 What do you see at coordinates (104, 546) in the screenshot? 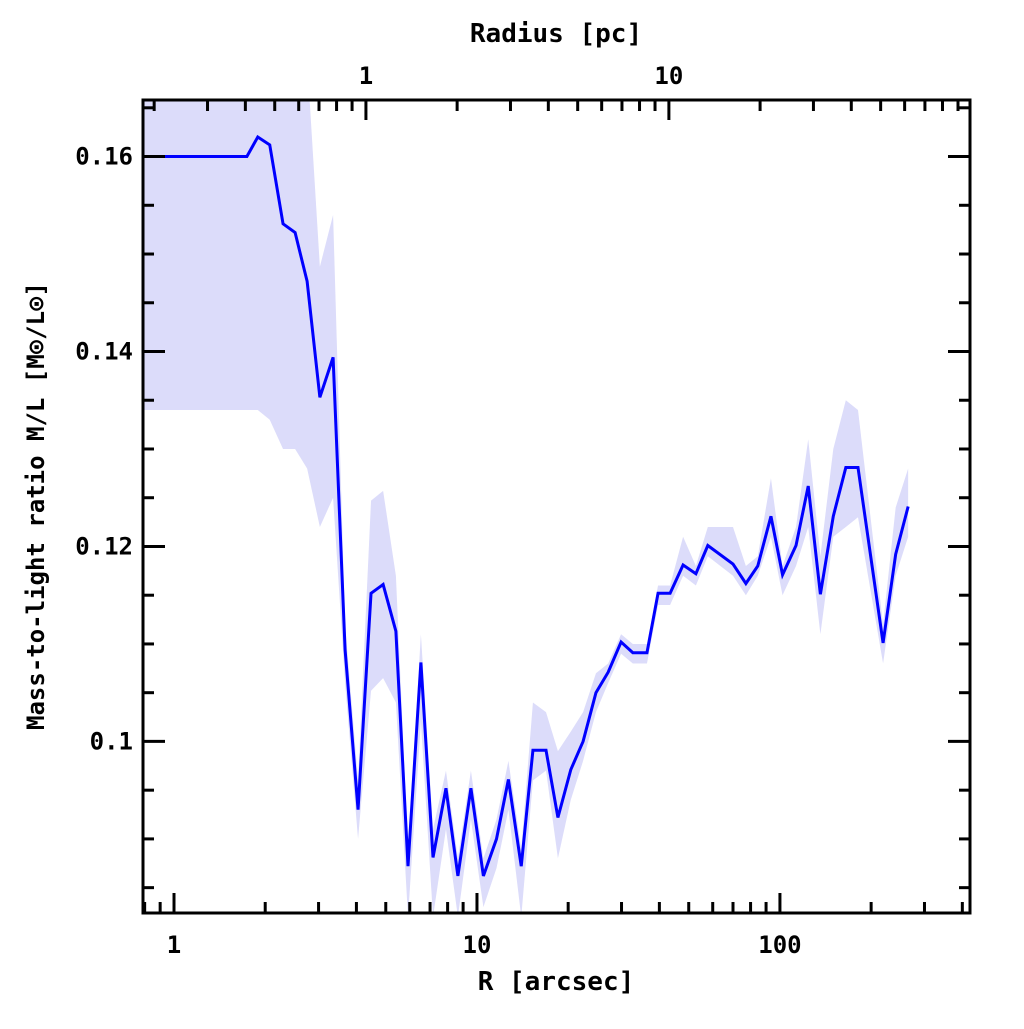
I see `y-tick-label: 0.12` at bounding box center [104, 546].